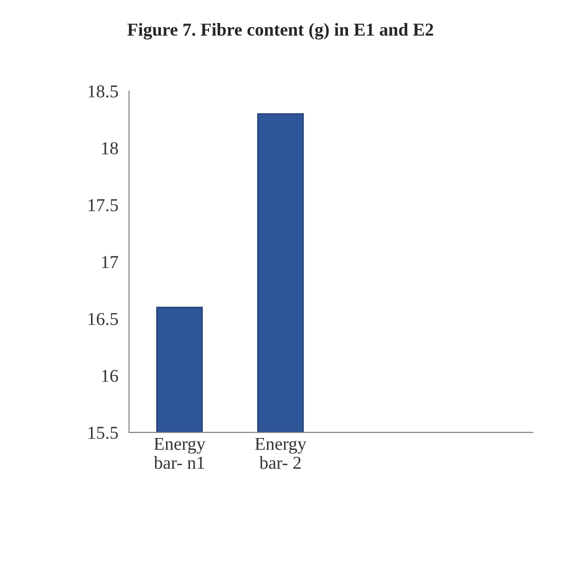 This screenshot has width=561, height=569. I want to click on y-tick-label: 16.5, so click(103, 319).